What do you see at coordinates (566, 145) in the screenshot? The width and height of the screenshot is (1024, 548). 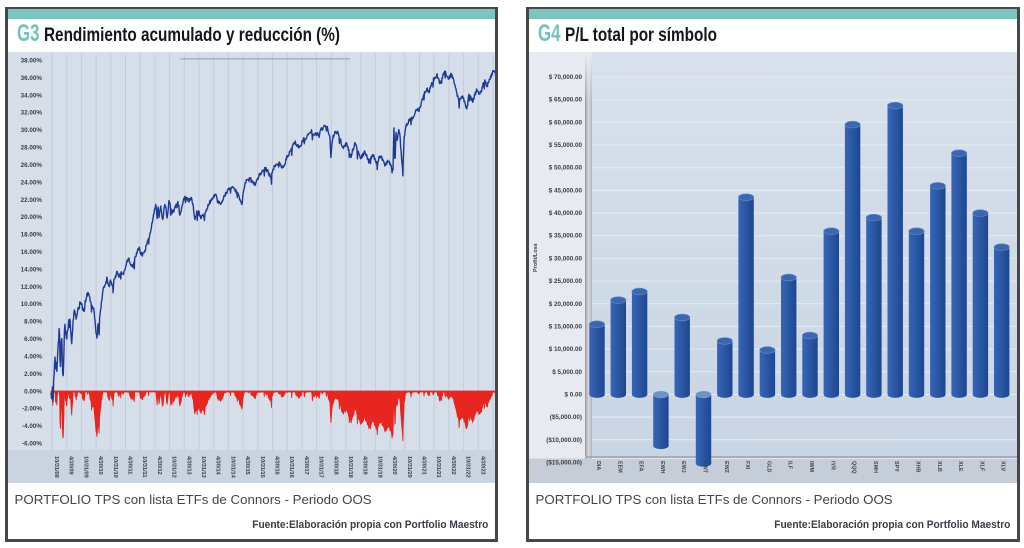 I see `svg-text: $ 55,000.00` at bounding box center [566, 145].